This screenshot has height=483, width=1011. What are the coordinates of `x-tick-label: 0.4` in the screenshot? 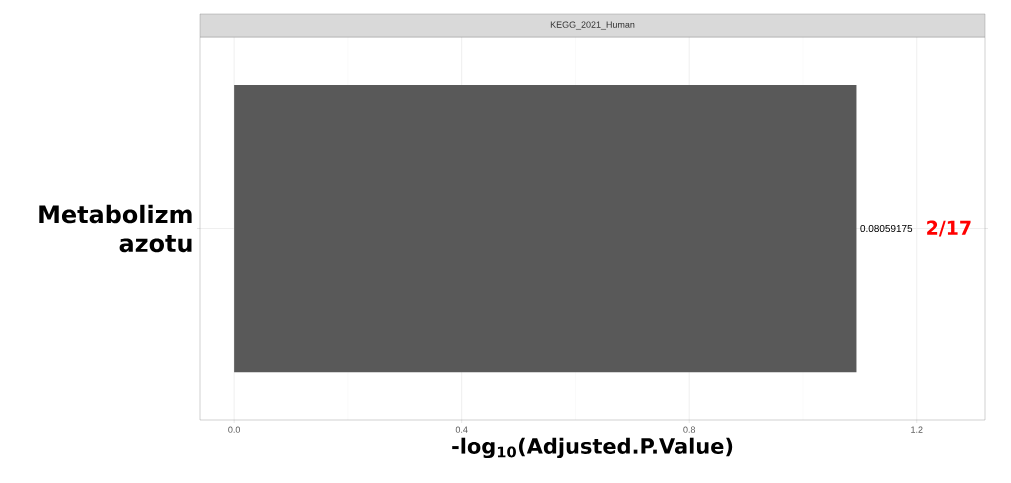 It's located at (461, 429).